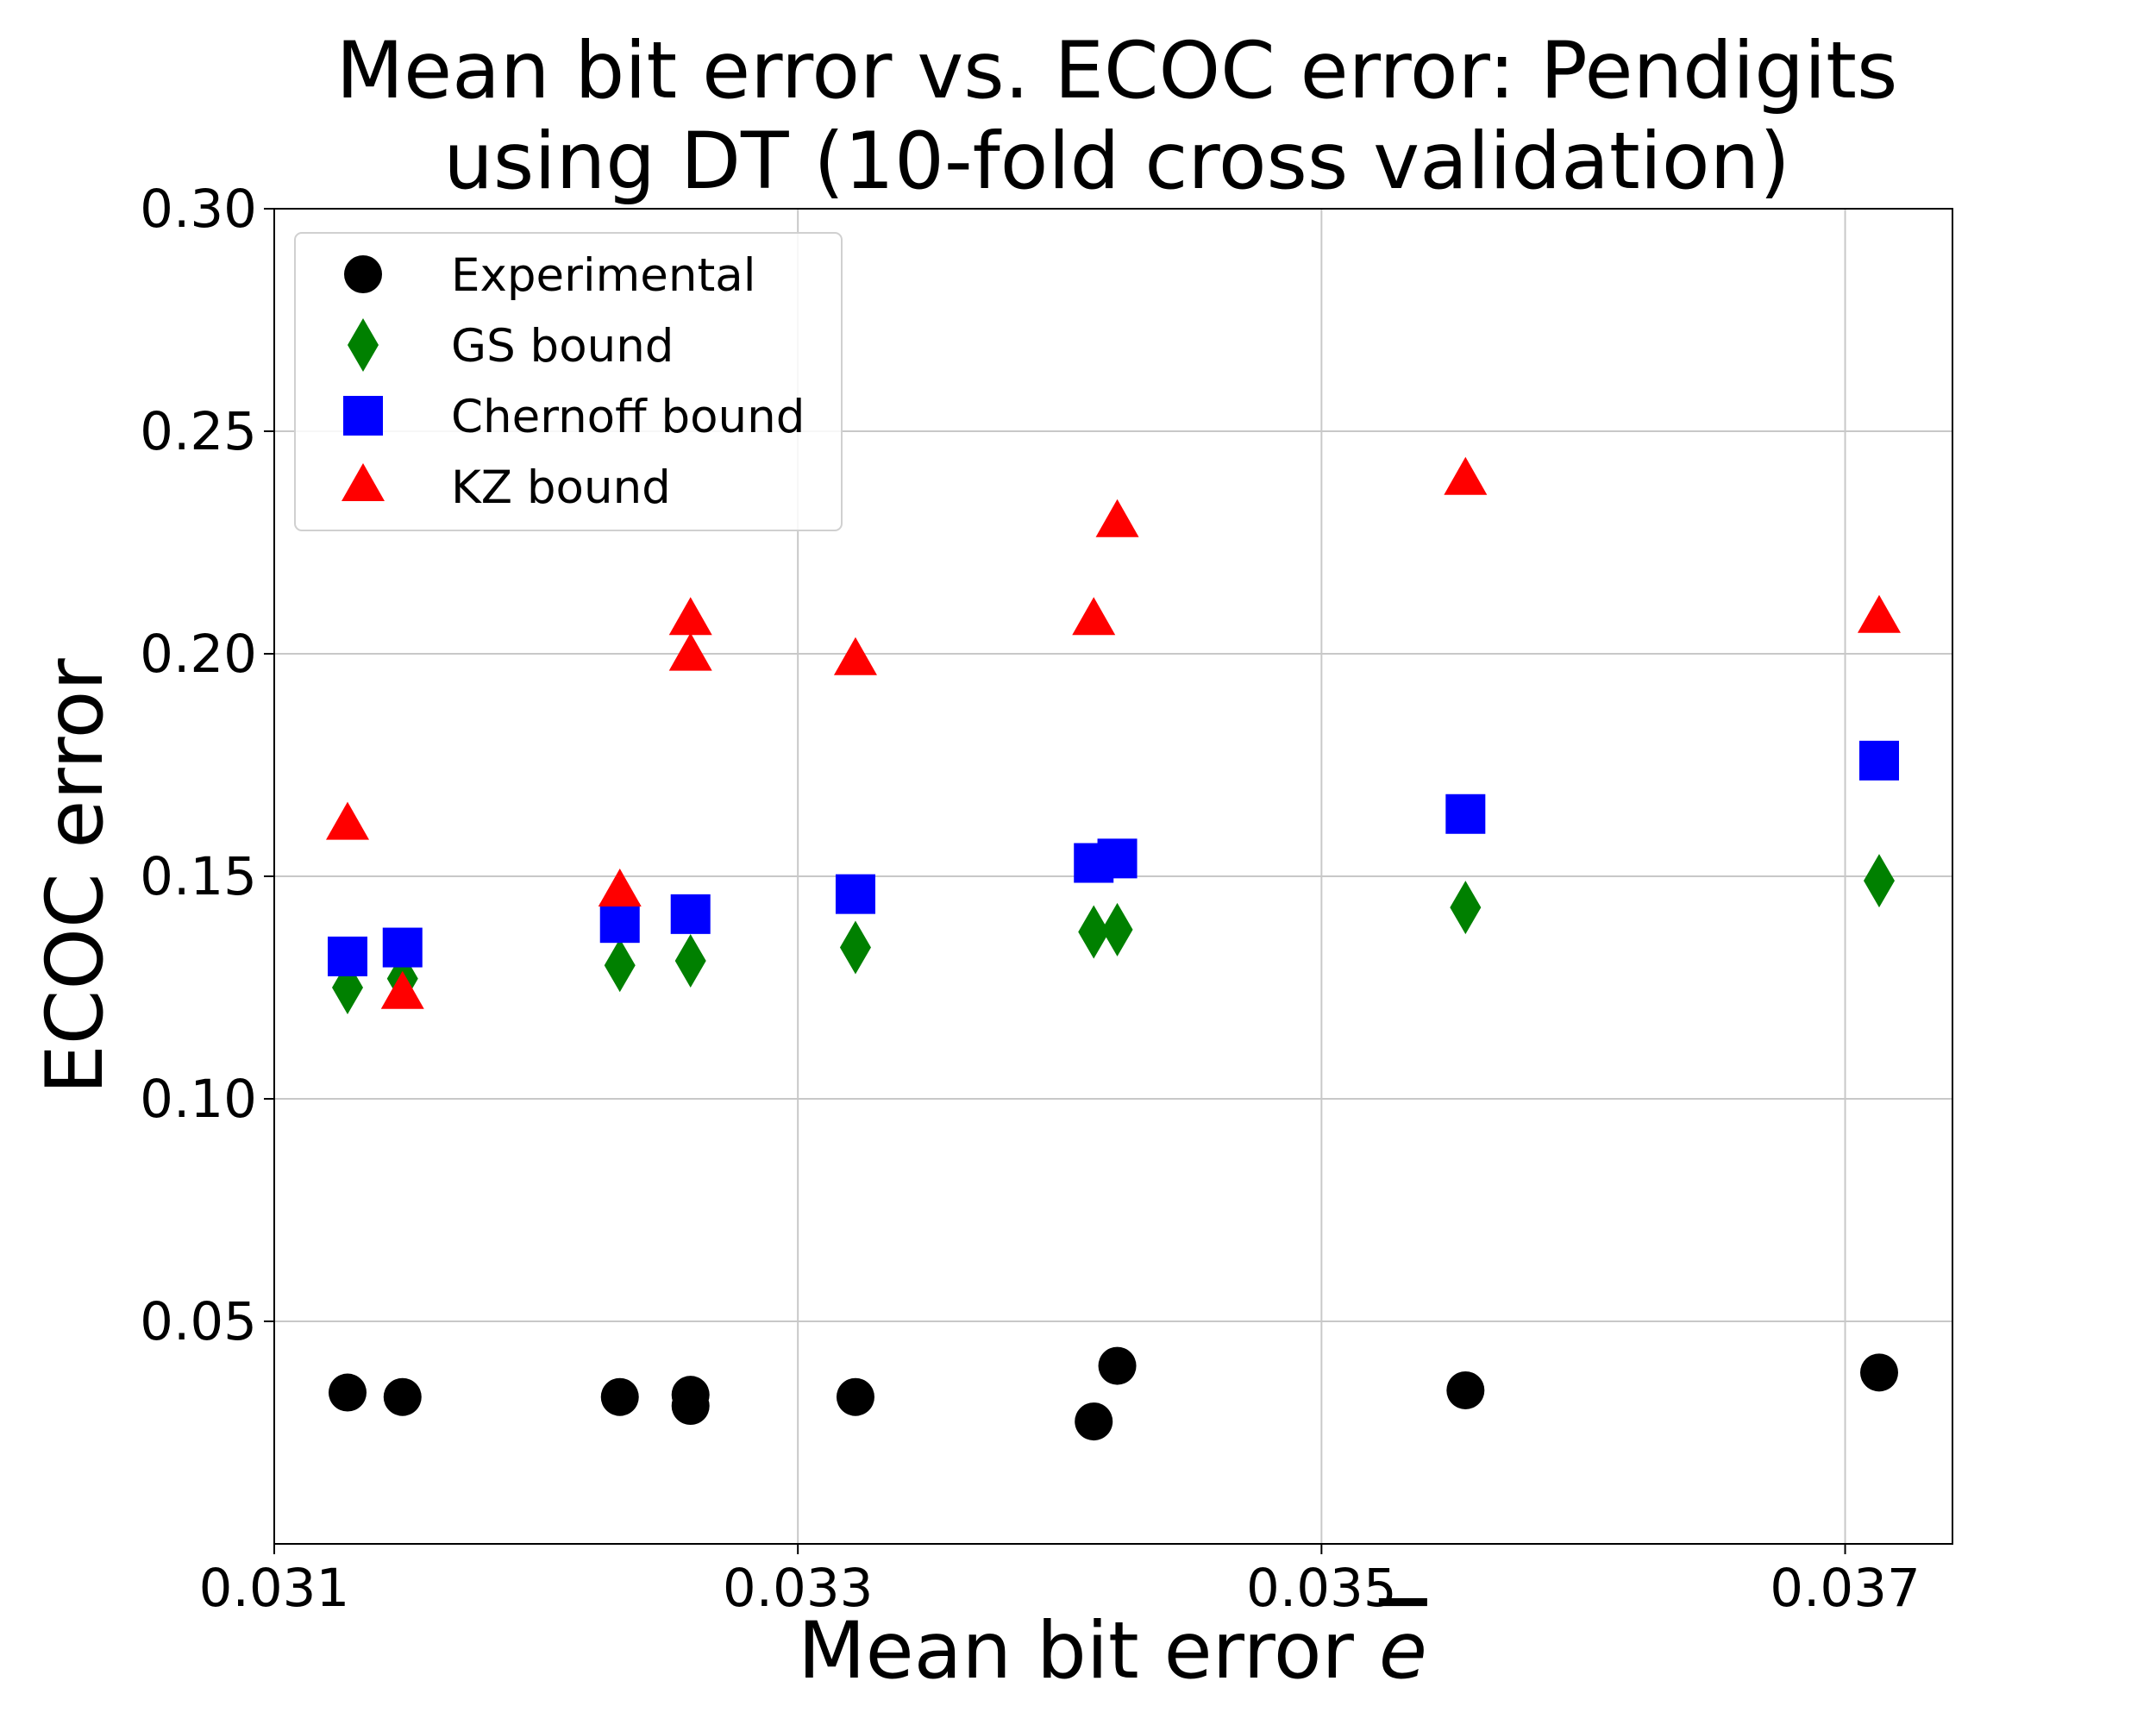 The width and height of the screenshot is (2156, 1725). What do you see at coordinates (1845, 1589) in the screenshot?
I see `x-tick-label: 0.037` at bounding box center [1845, 1589].